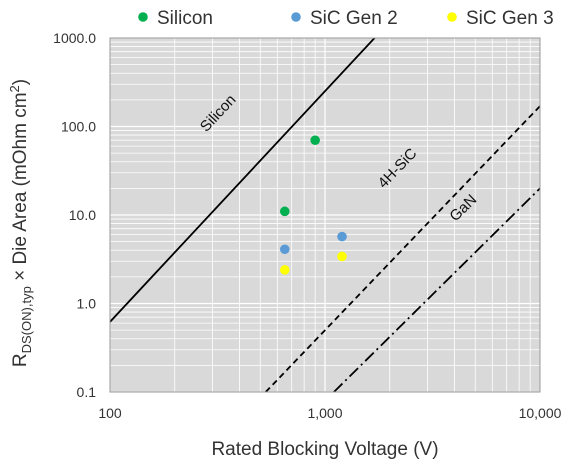 The width and height of the screenshot is (573, 470). What do you see at coordinates (354, 18) in the screenshot?
I see `legend-label-sic-gen-2: SiC Gen 2` at bounding box center [354, 18].